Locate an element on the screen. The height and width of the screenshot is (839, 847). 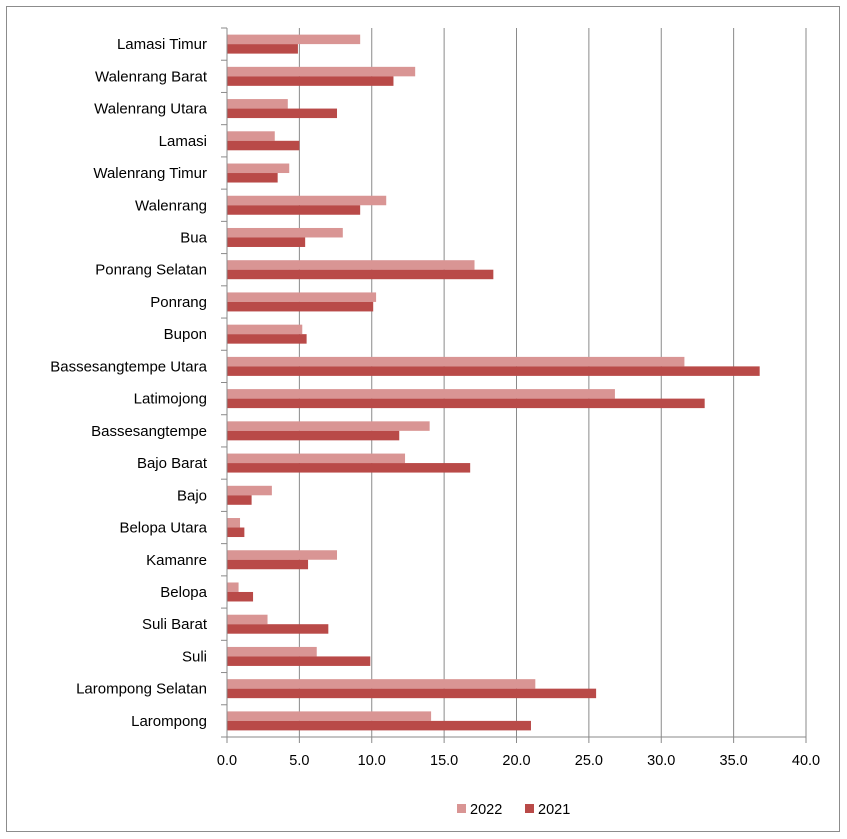
x-tick-label: 5.0 is located at coordinates (299, 761).